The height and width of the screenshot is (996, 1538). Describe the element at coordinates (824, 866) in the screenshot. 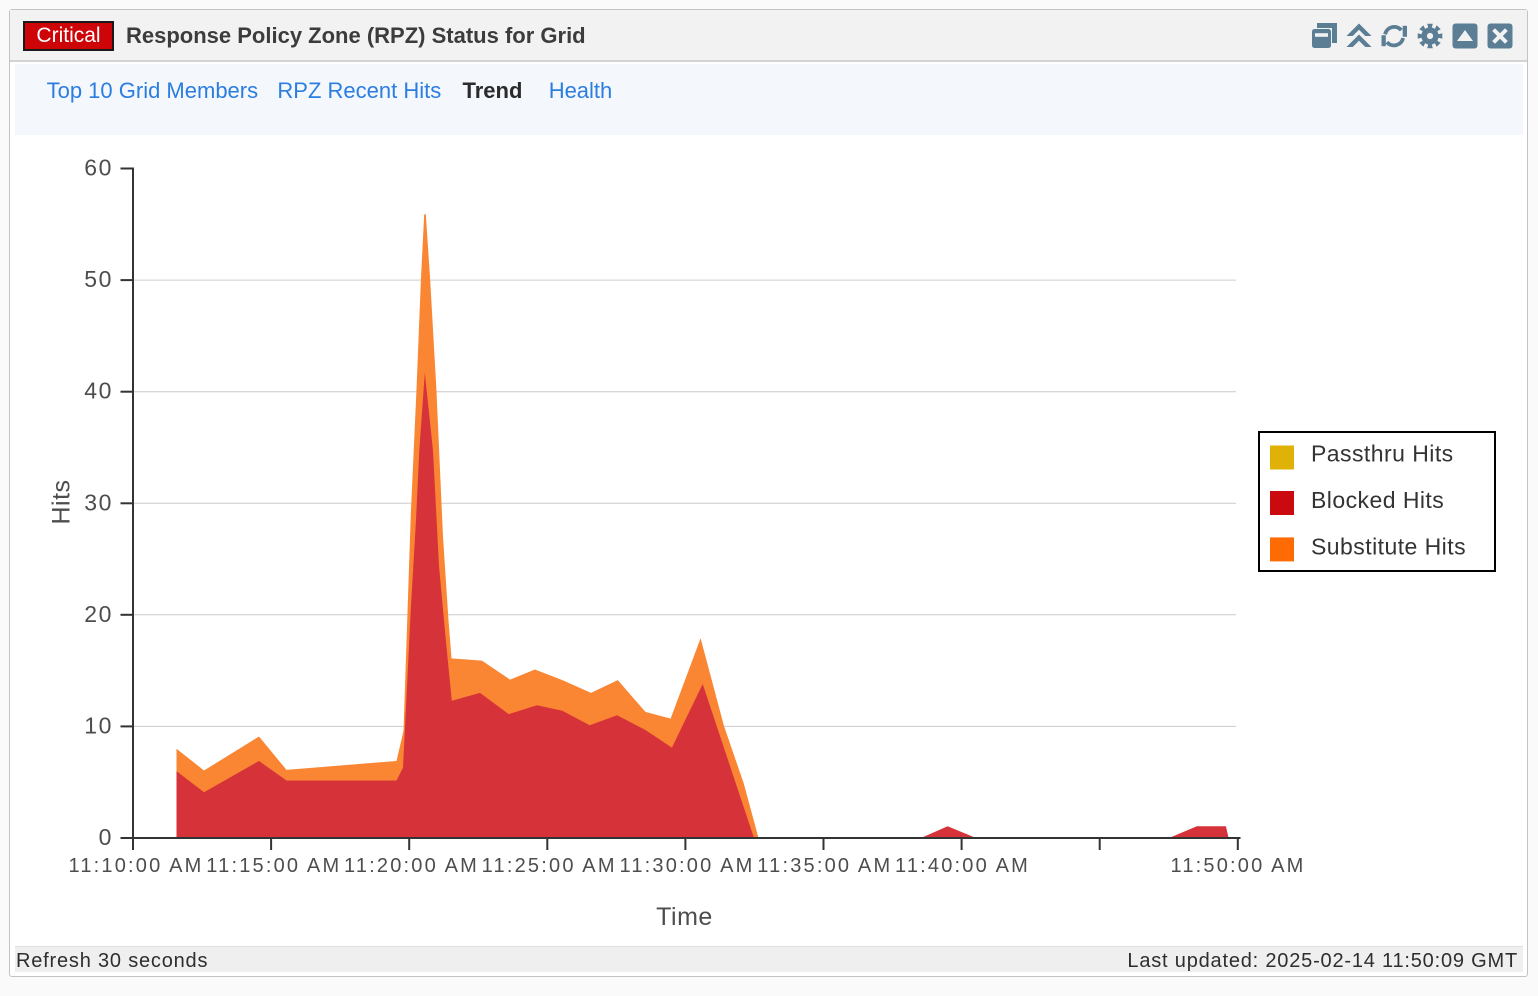

I see `svg-text: 11:35:00 AM` at that location.